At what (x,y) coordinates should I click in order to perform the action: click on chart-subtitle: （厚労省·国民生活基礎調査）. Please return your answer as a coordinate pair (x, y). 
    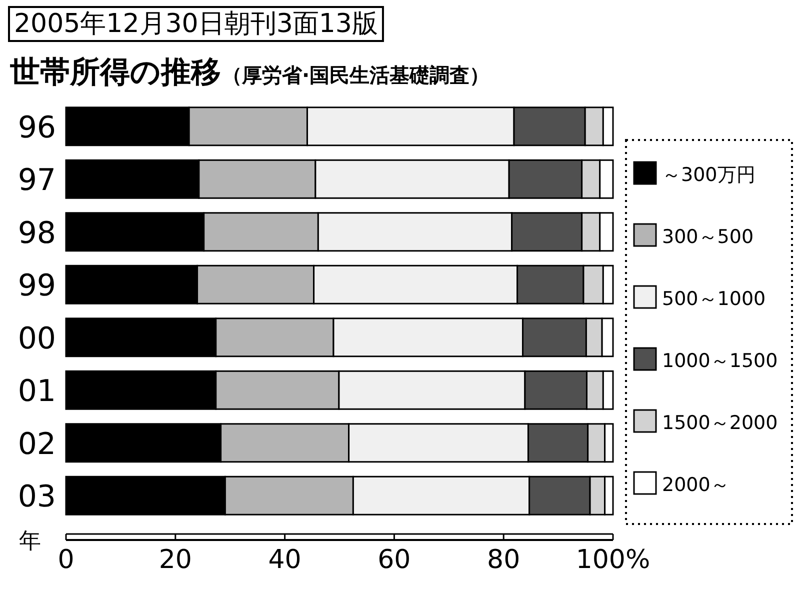
    Looking at the image, I should click on (356, 75).